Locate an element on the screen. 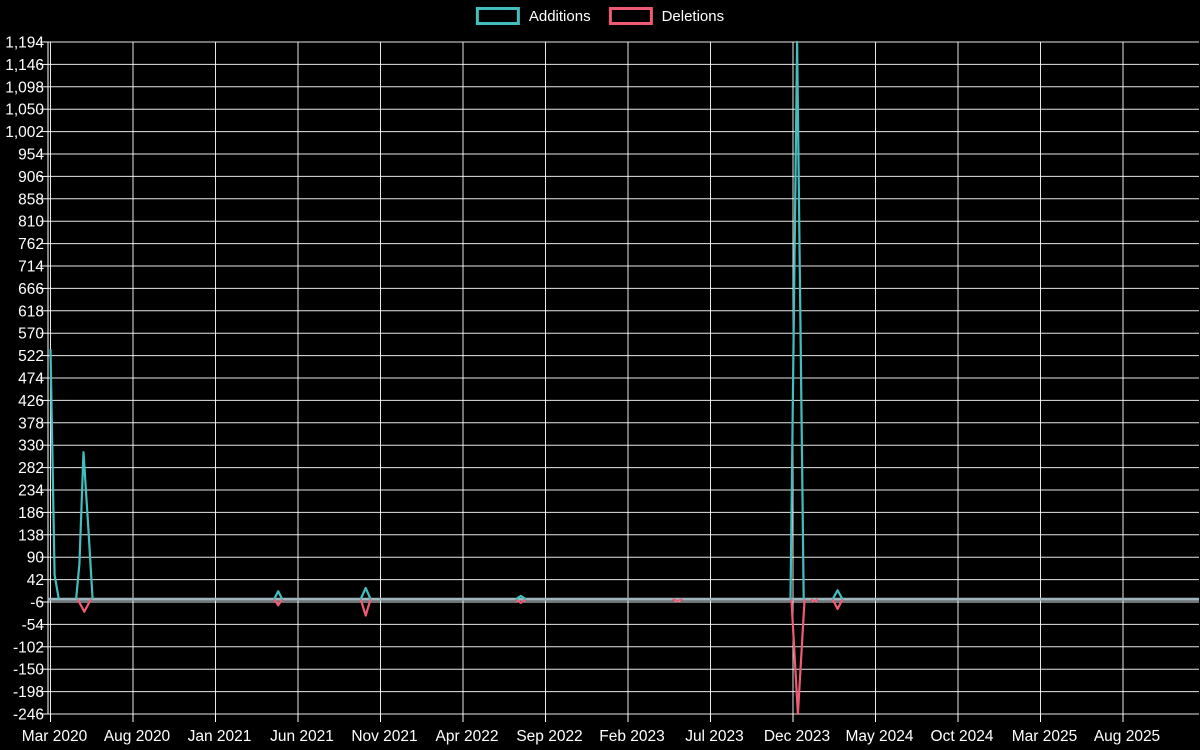  legend-item-deletions: Deletions is located at coordinates (666, 16).